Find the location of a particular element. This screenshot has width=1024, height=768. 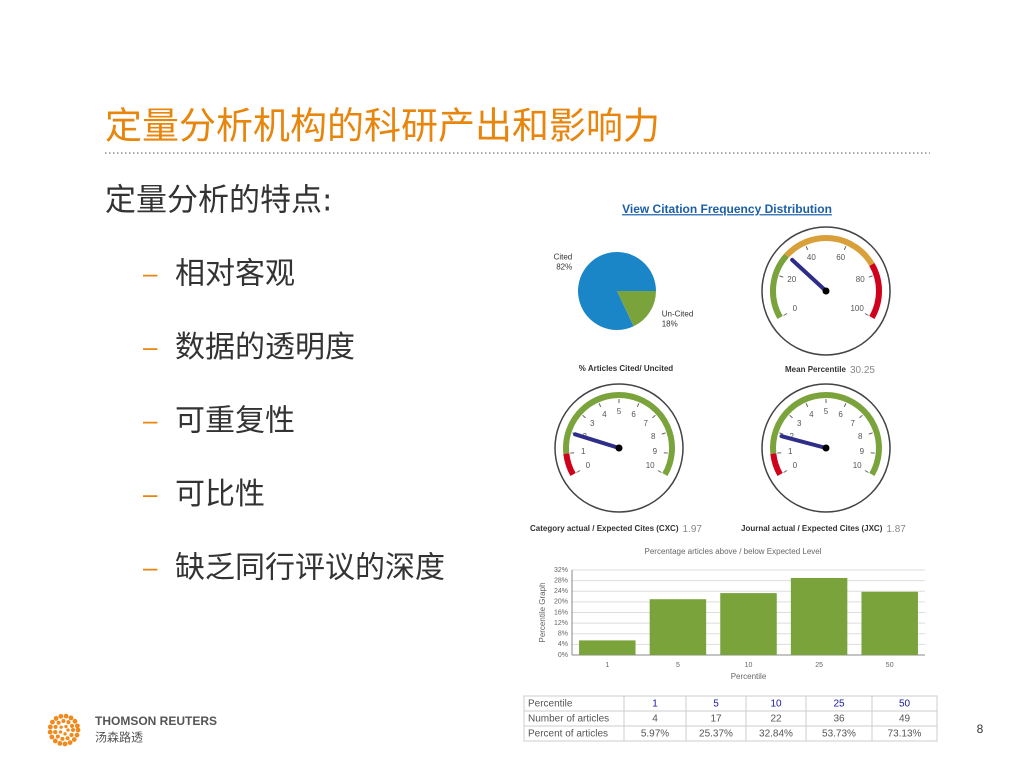

gauge-tick-label: 10 is located at coordinates (857, 465).